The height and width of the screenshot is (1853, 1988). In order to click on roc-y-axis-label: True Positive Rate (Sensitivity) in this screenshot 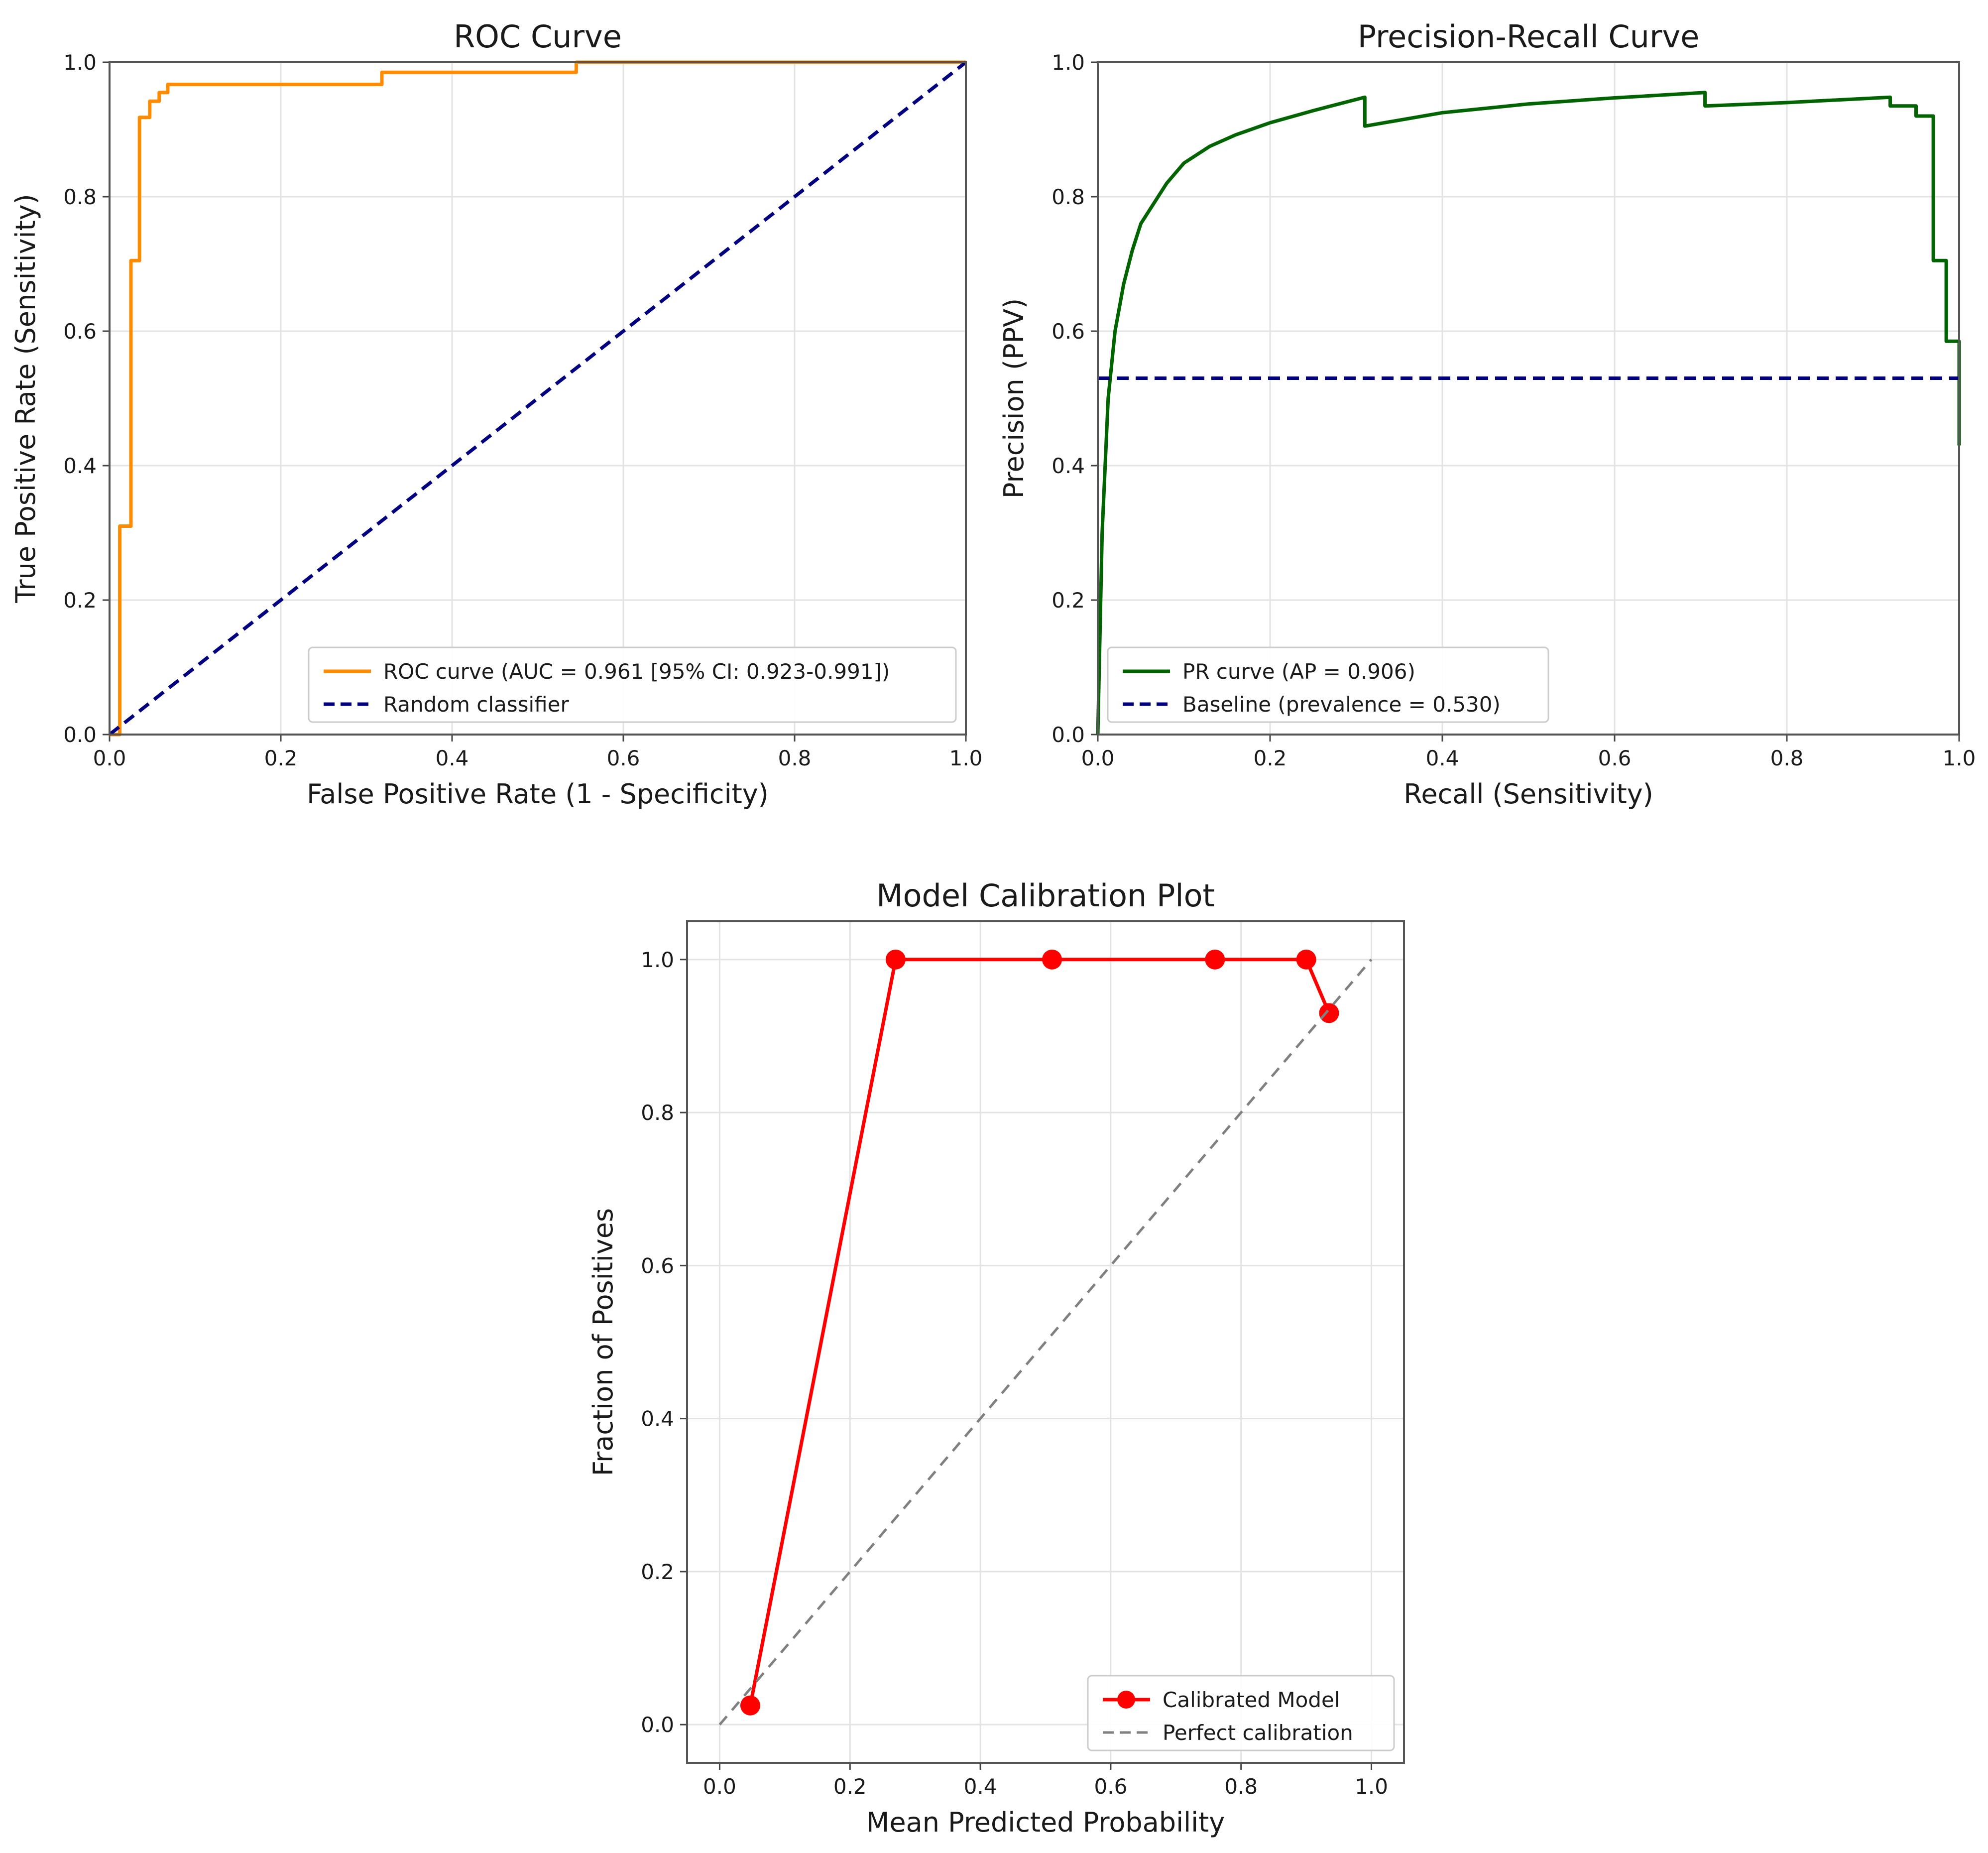, I will do `click(25, 399)`.